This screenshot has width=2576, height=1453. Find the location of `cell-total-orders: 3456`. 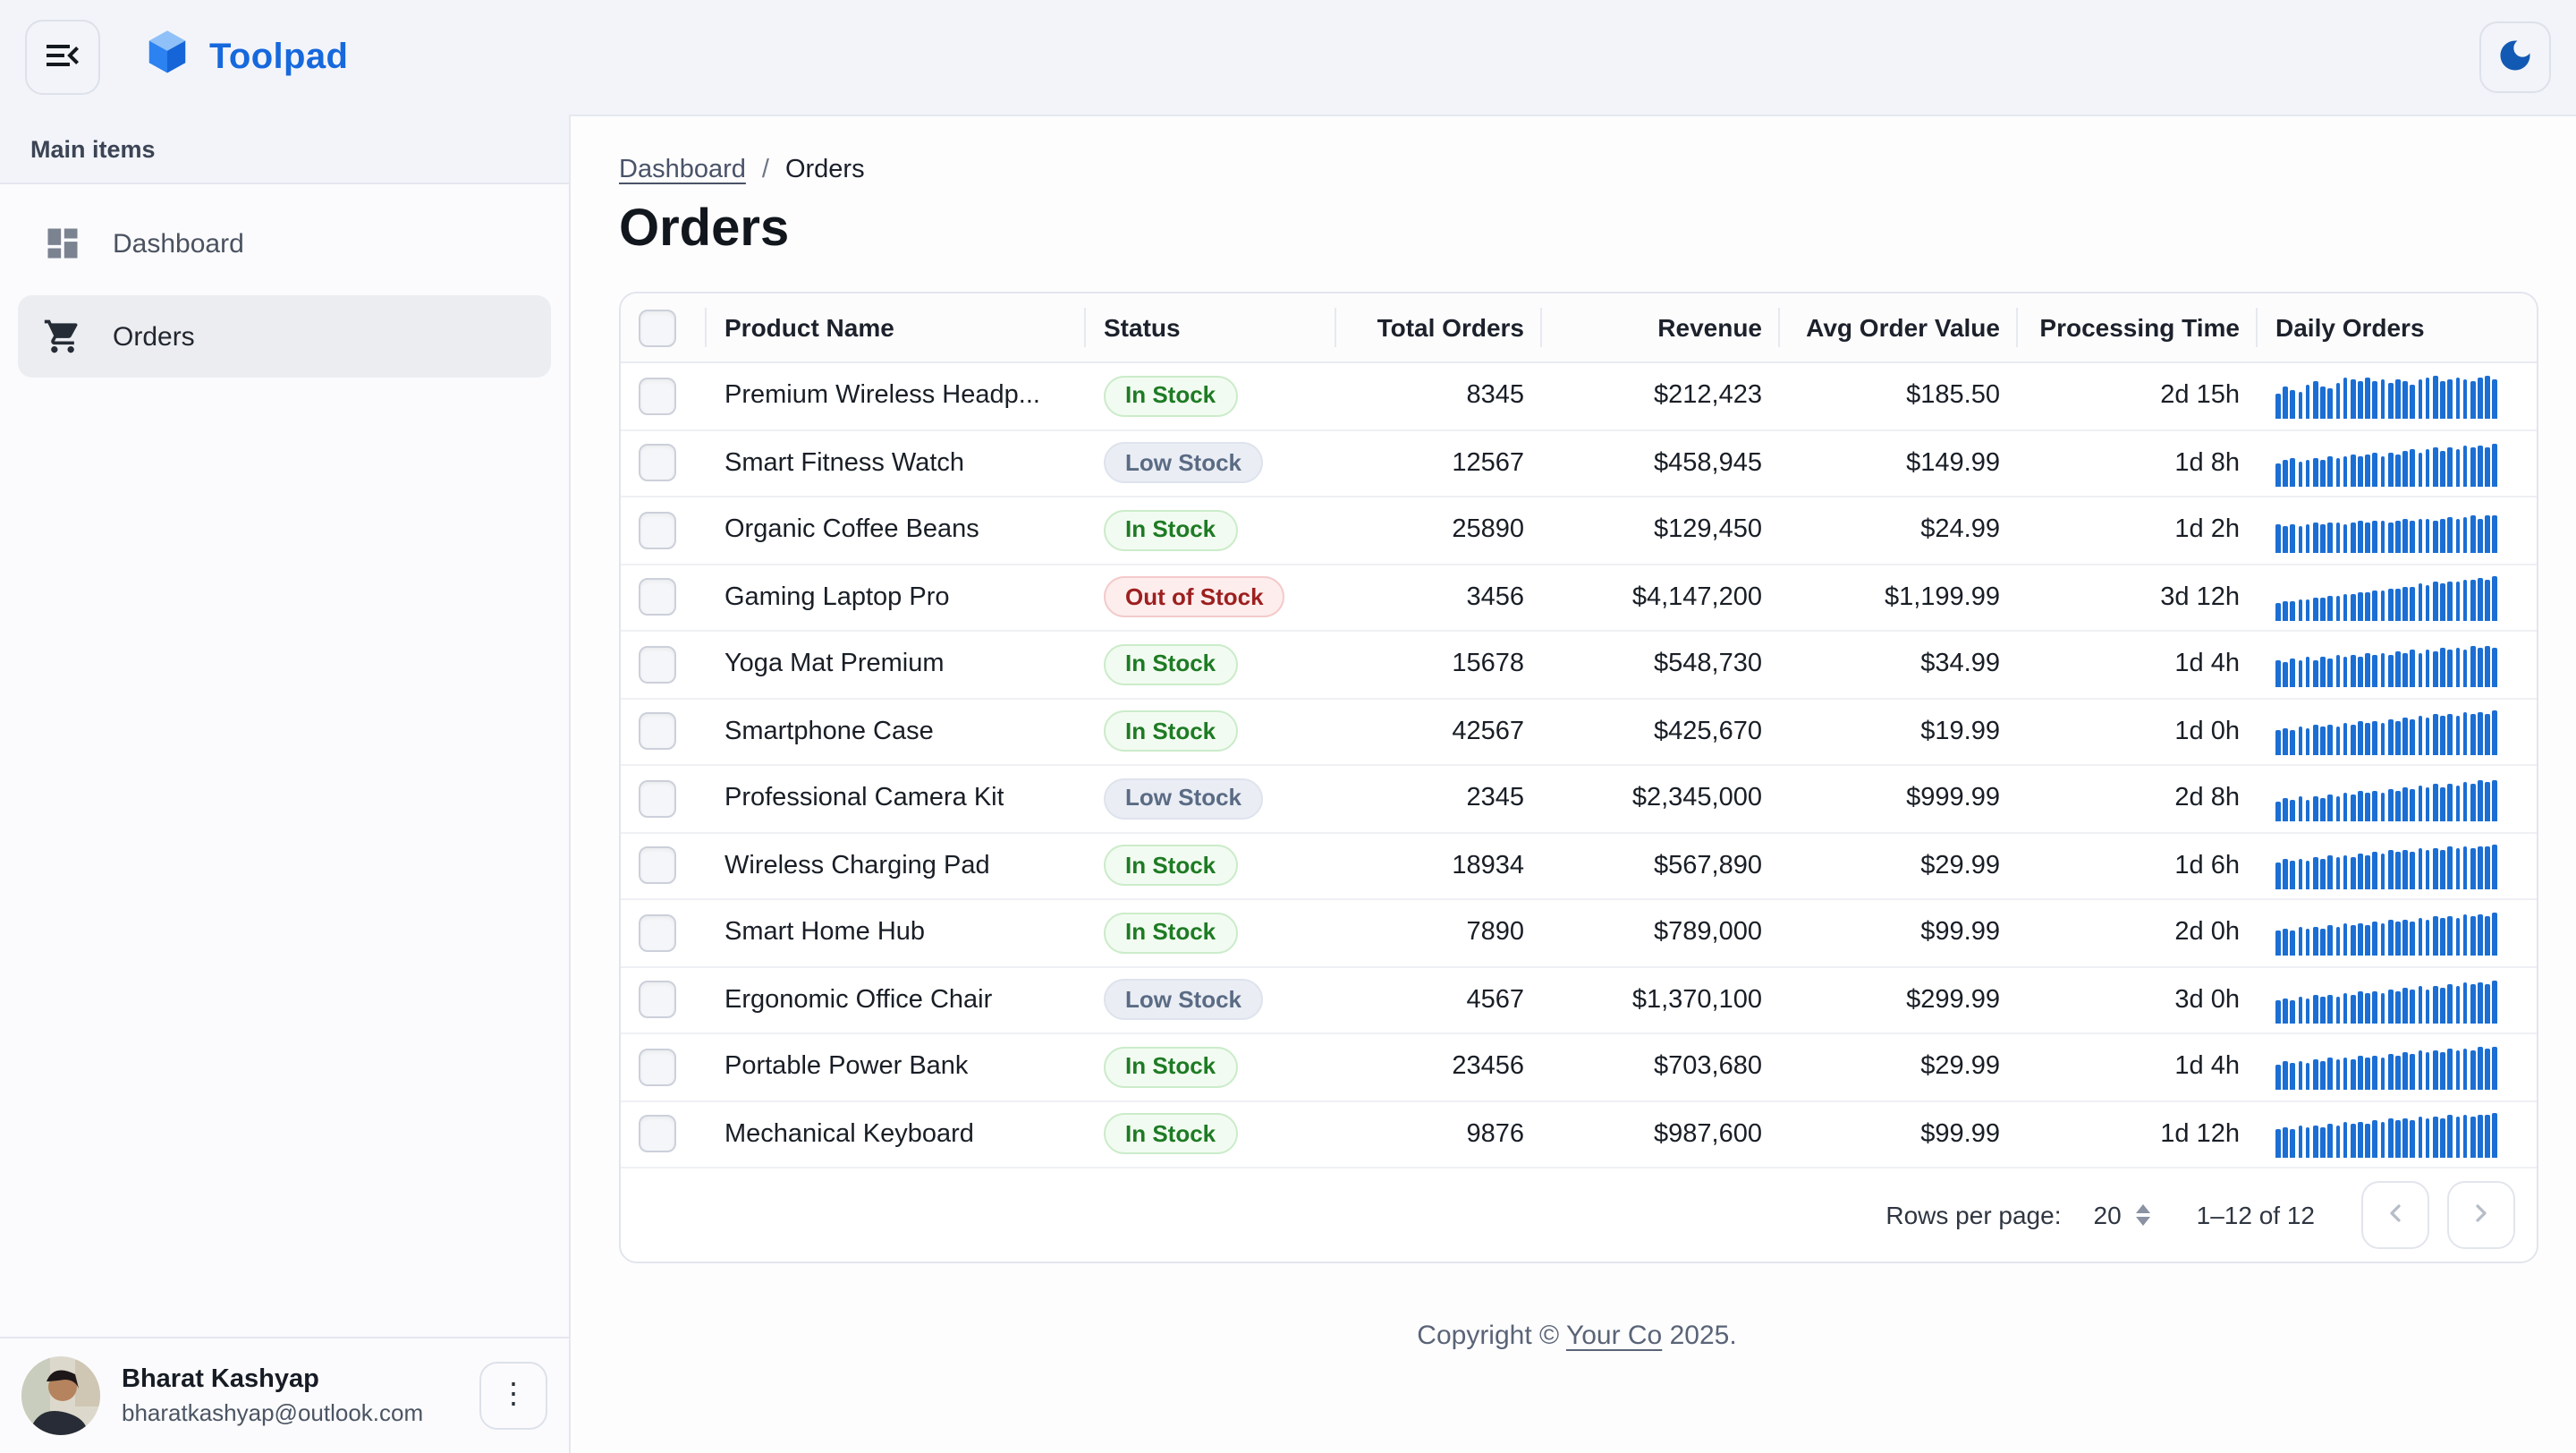

cell-total-orders: 3456 is located at coordinates (1439, 597).